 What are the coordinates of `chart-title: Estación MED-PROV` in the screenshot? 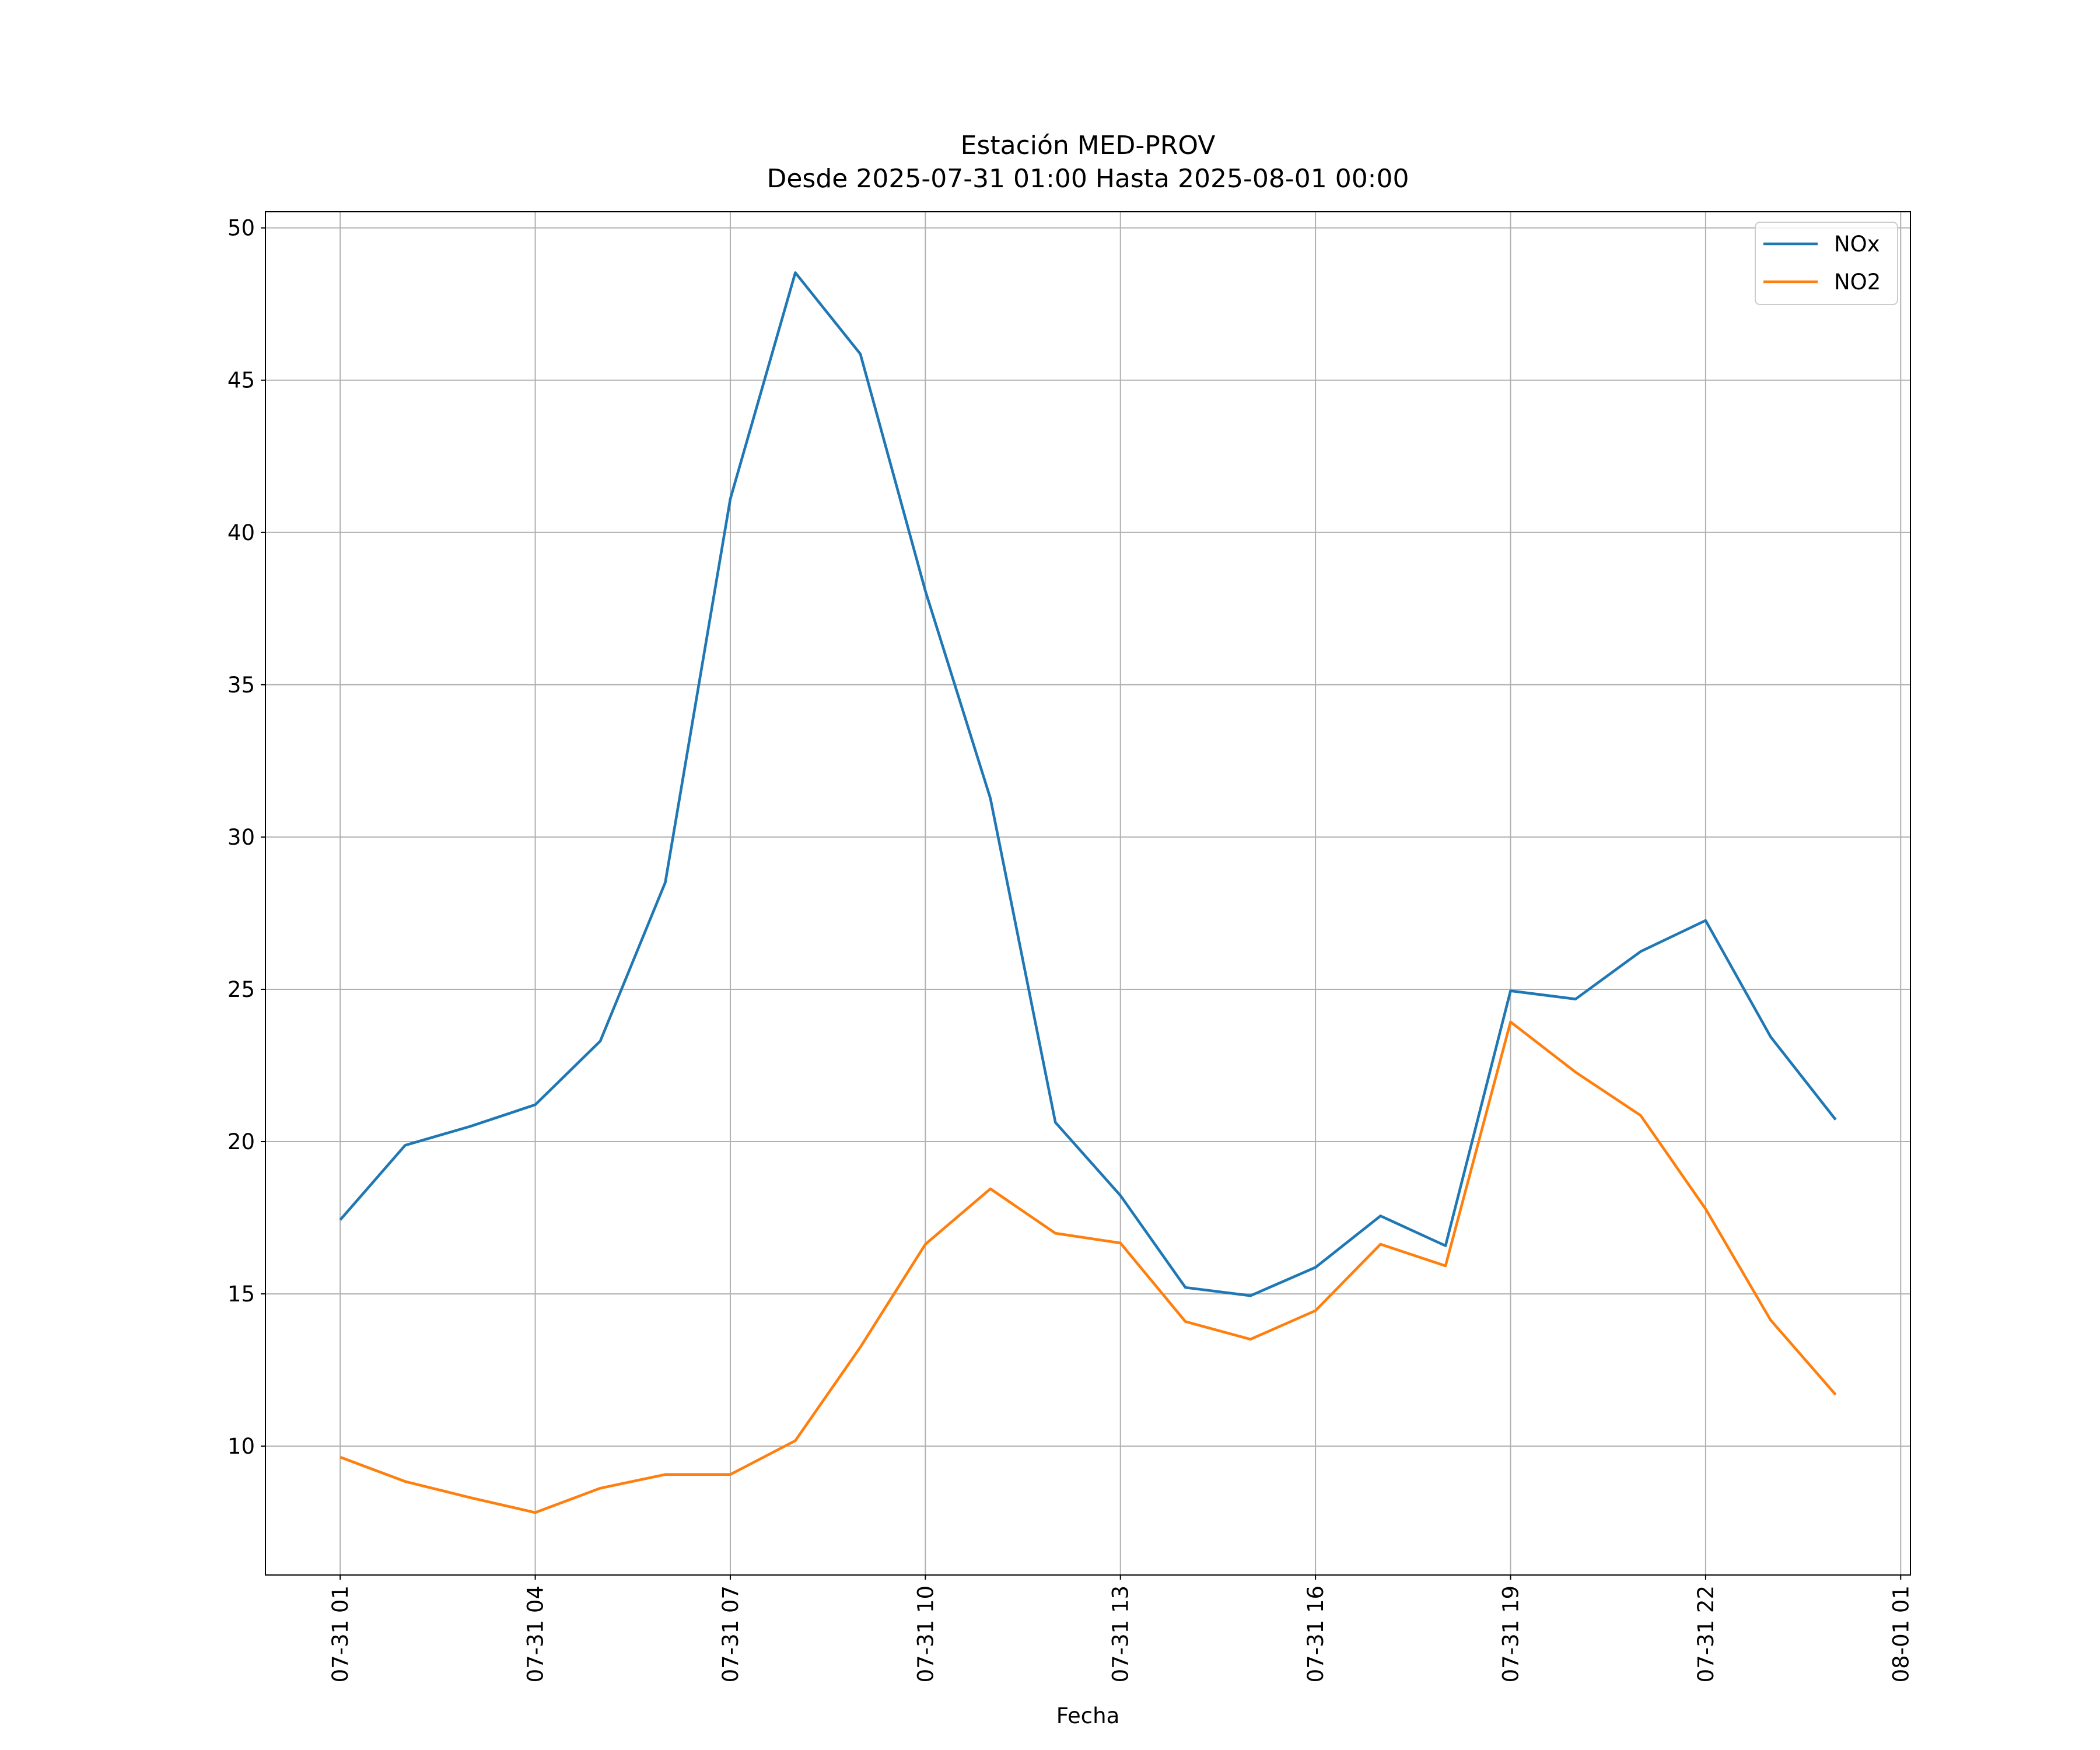 It's located at (1088, 145).